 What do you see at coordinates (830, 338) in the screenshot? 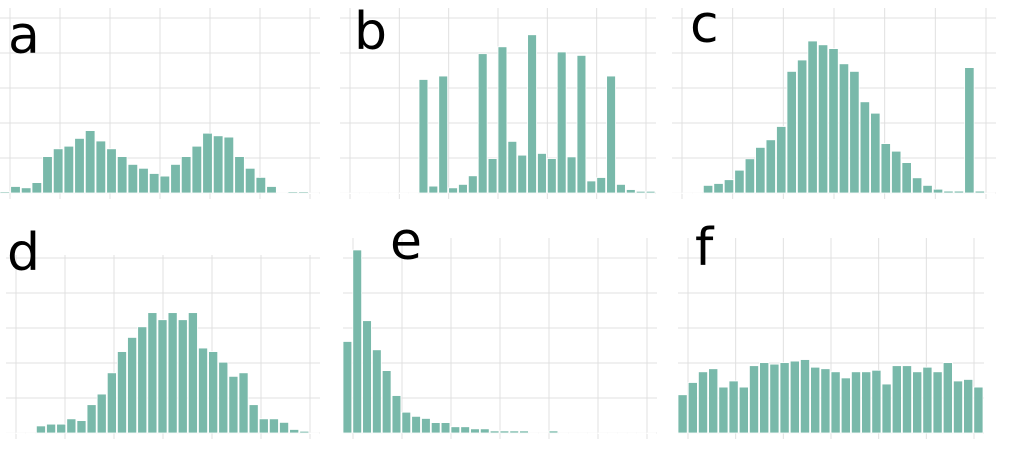
I see `panel-f` at bounding box center [830, 338].